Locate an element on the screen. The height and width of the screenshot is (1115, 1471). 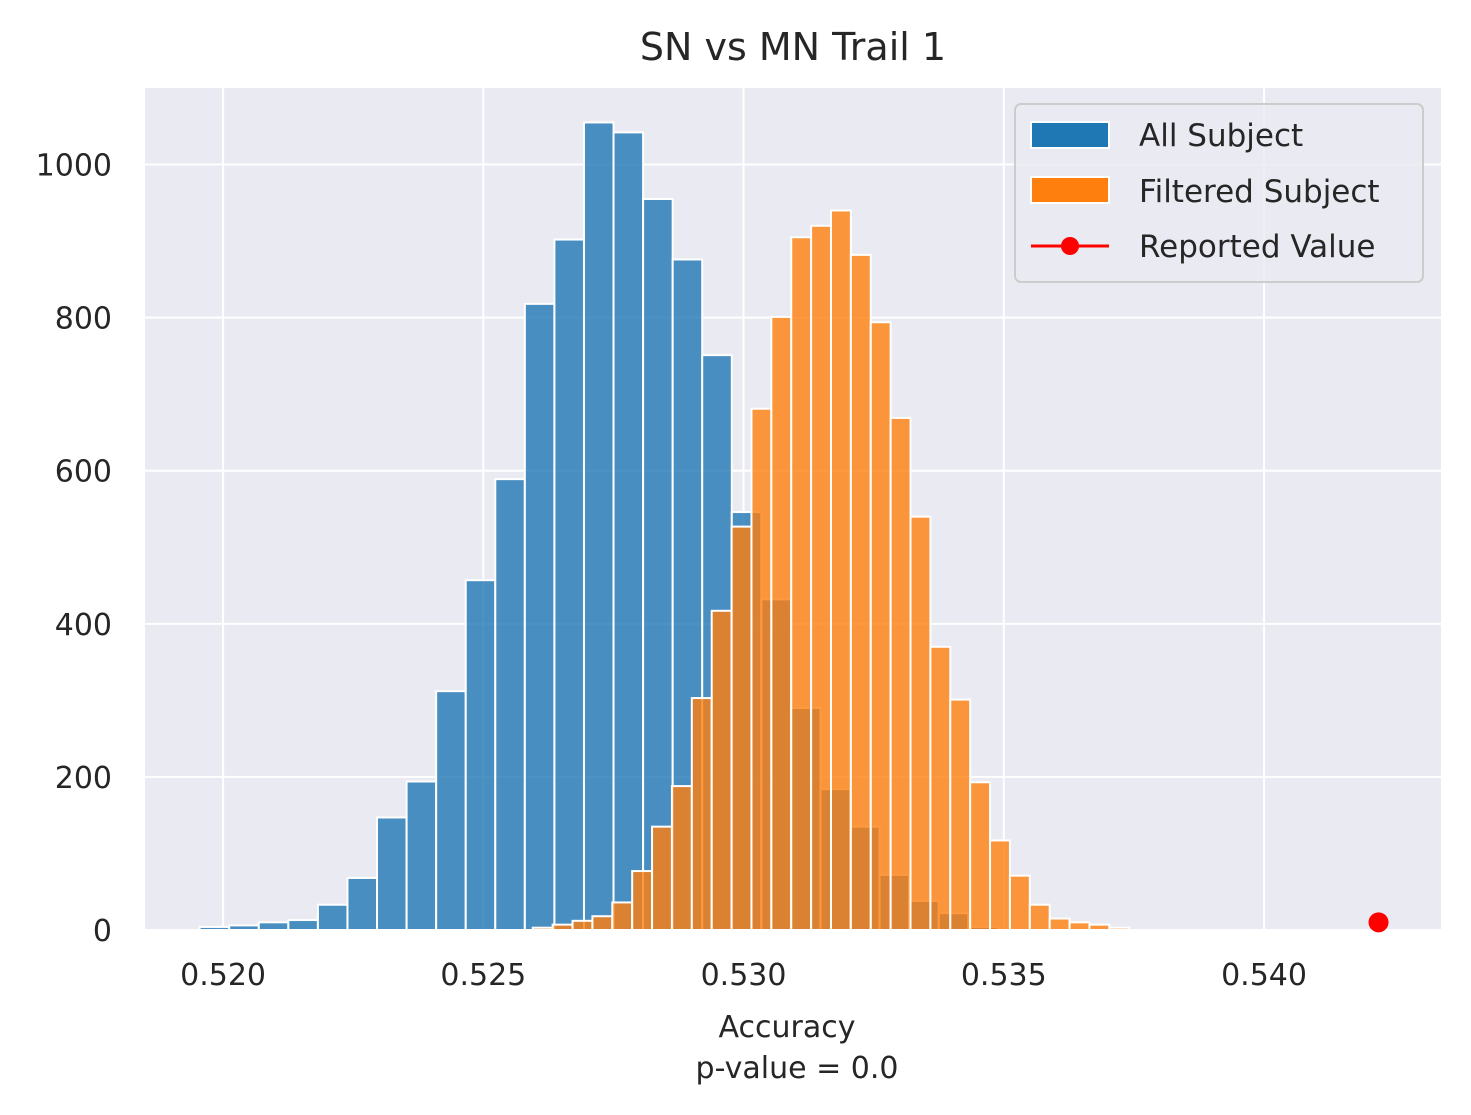
x-tick-label: 0.520 is located at coordinates (223, 975).